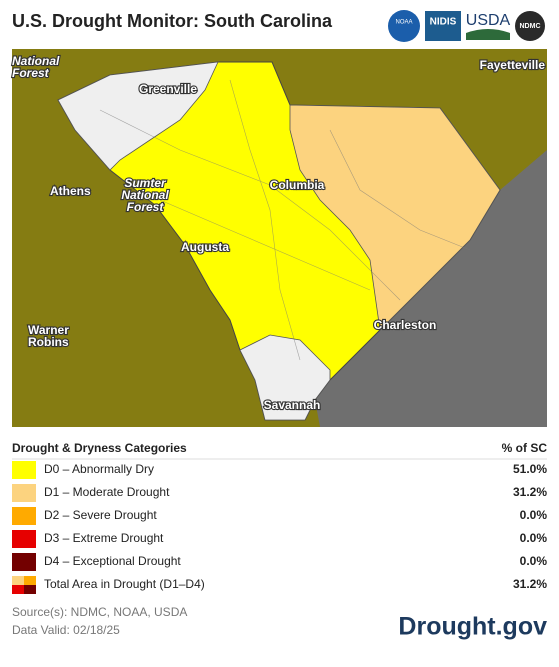 This screenshot has width=559, height=667. I want to click on legend-label: D4 – Exceptional Drought, so click(112, 561).